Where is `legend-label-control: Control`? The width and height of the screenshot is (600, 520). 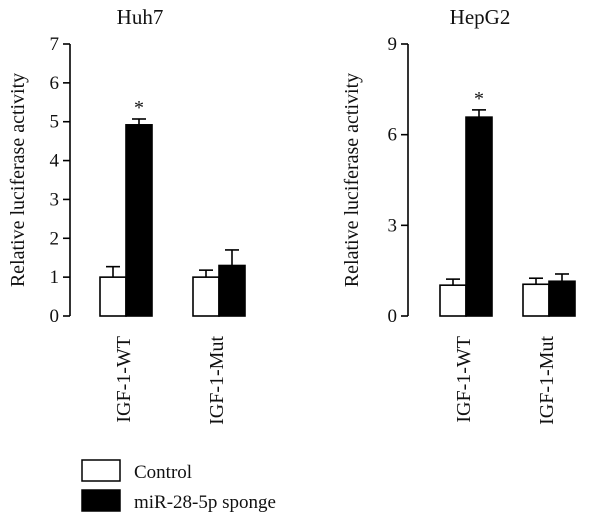 legend-label-control: Control is located at coordinates (163, 472).